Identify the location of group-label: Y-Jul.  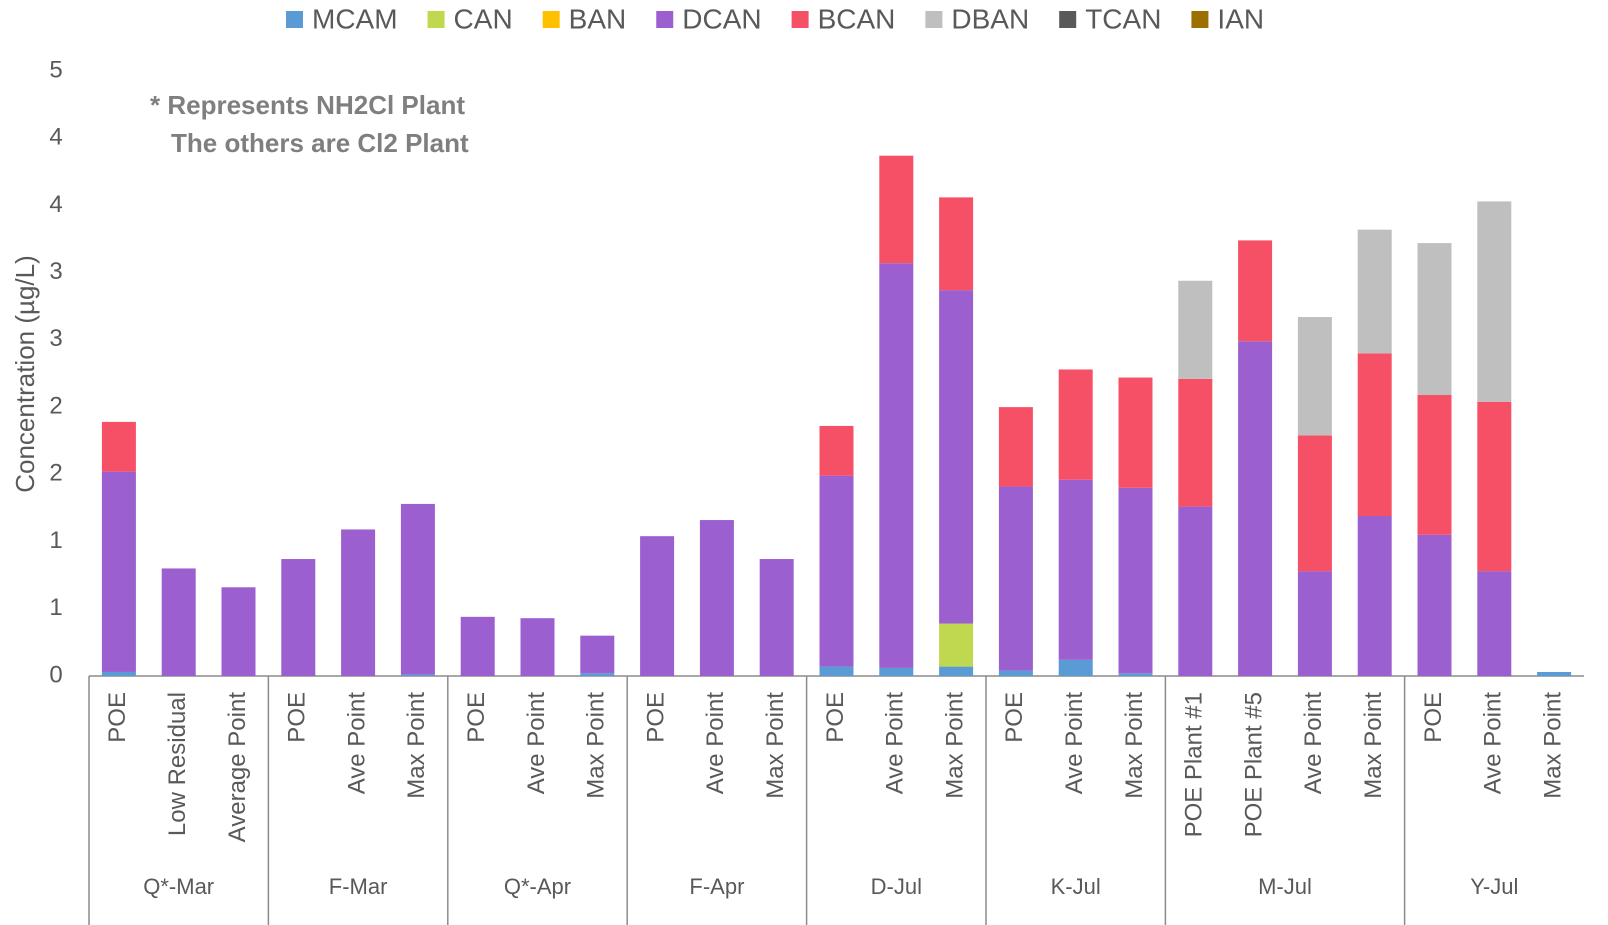
(1494, 886).